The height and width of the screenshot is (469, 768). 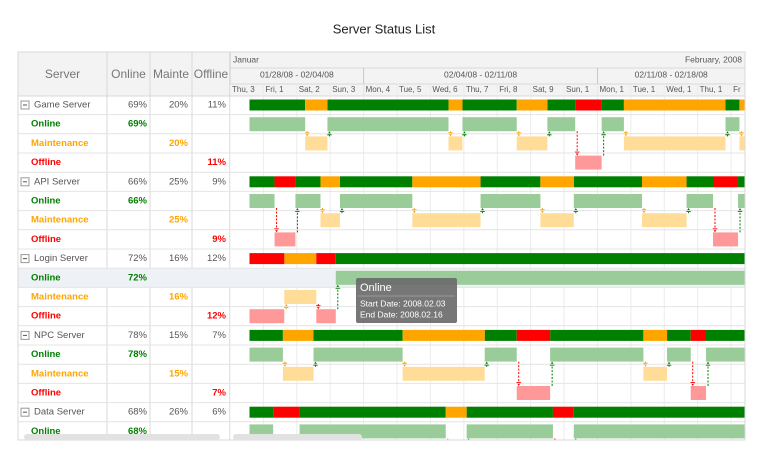 I want to click on header-bg, so click(x=381, y=74).